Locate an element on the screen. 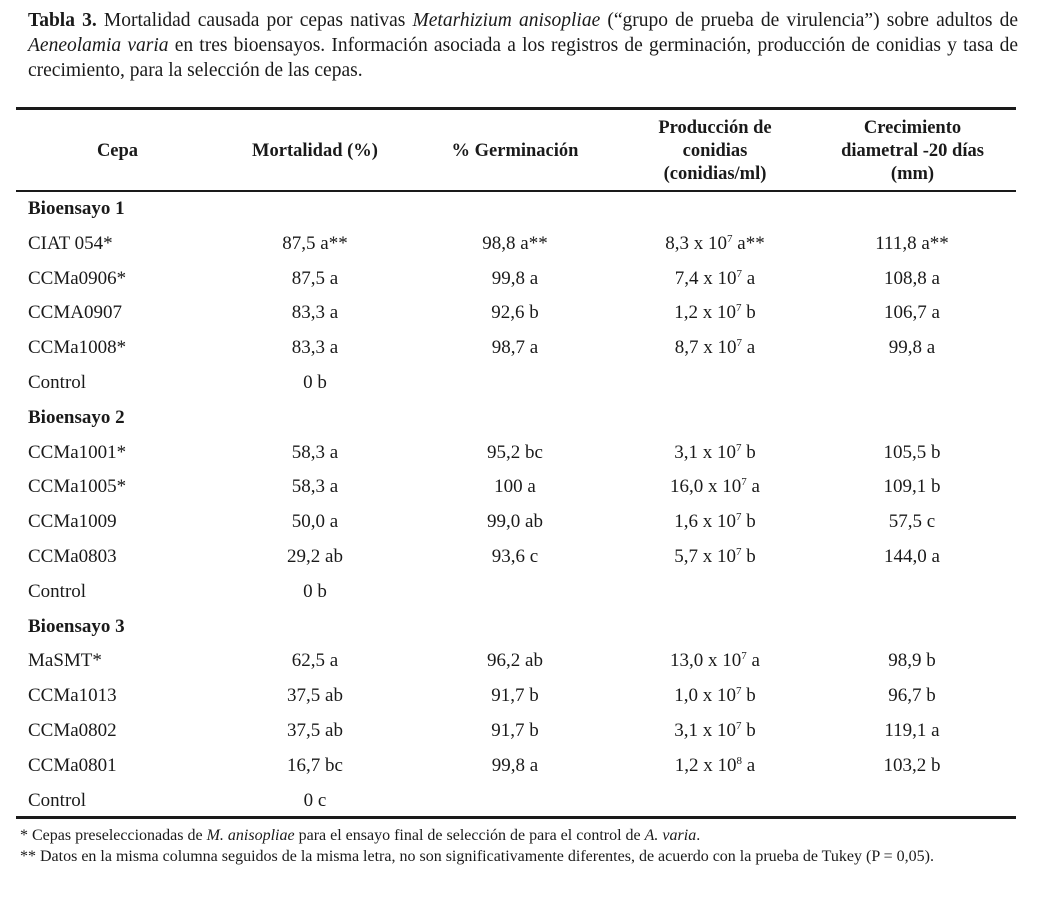 Image resolution: width=1052 pixels, height=912 pixels. footnote-species: A. varia is located at coordinates (670, 835).